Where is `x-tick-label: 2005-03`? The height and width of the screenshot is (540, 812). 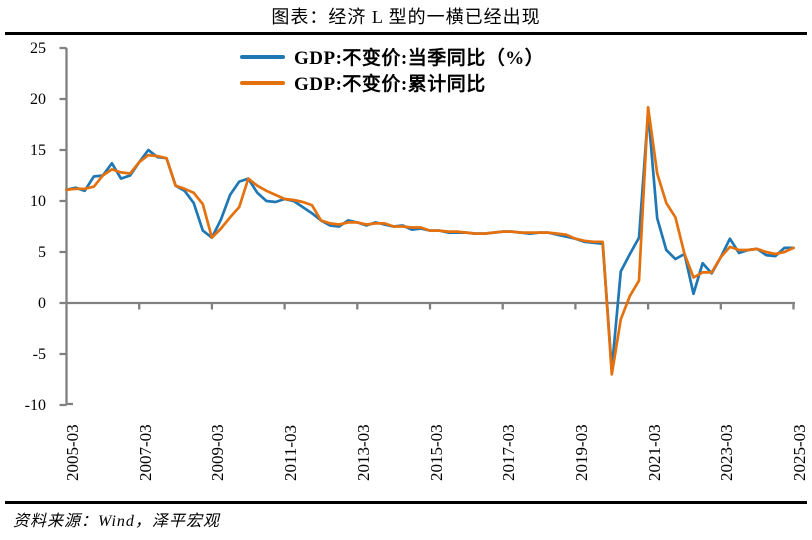
x-tick-label: 2005-03 is located at coordinates (72, 452).